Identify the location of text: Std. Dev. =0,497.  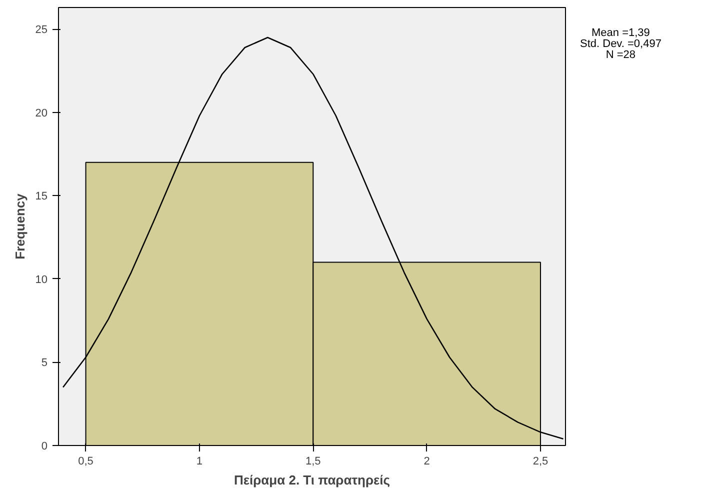
(621, 44).